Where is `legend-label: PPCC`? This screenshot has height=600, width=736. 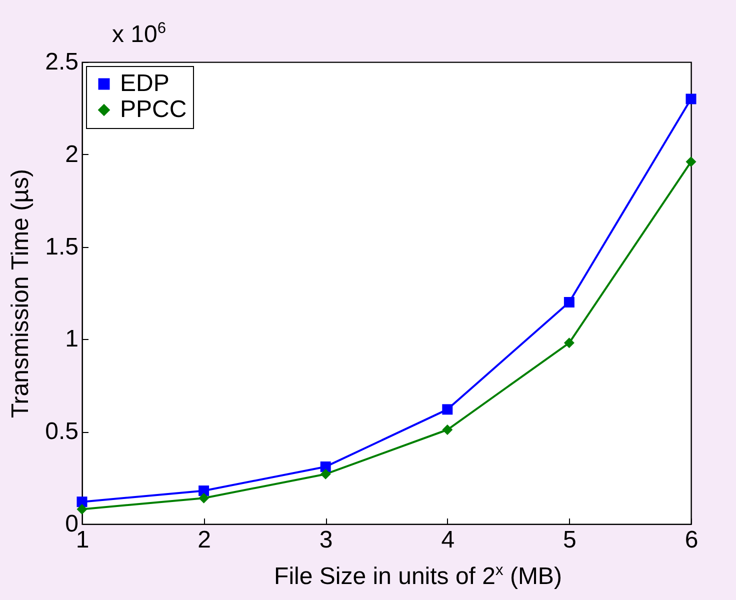
legend-label: PPCC is located at coordinates (153, 109).